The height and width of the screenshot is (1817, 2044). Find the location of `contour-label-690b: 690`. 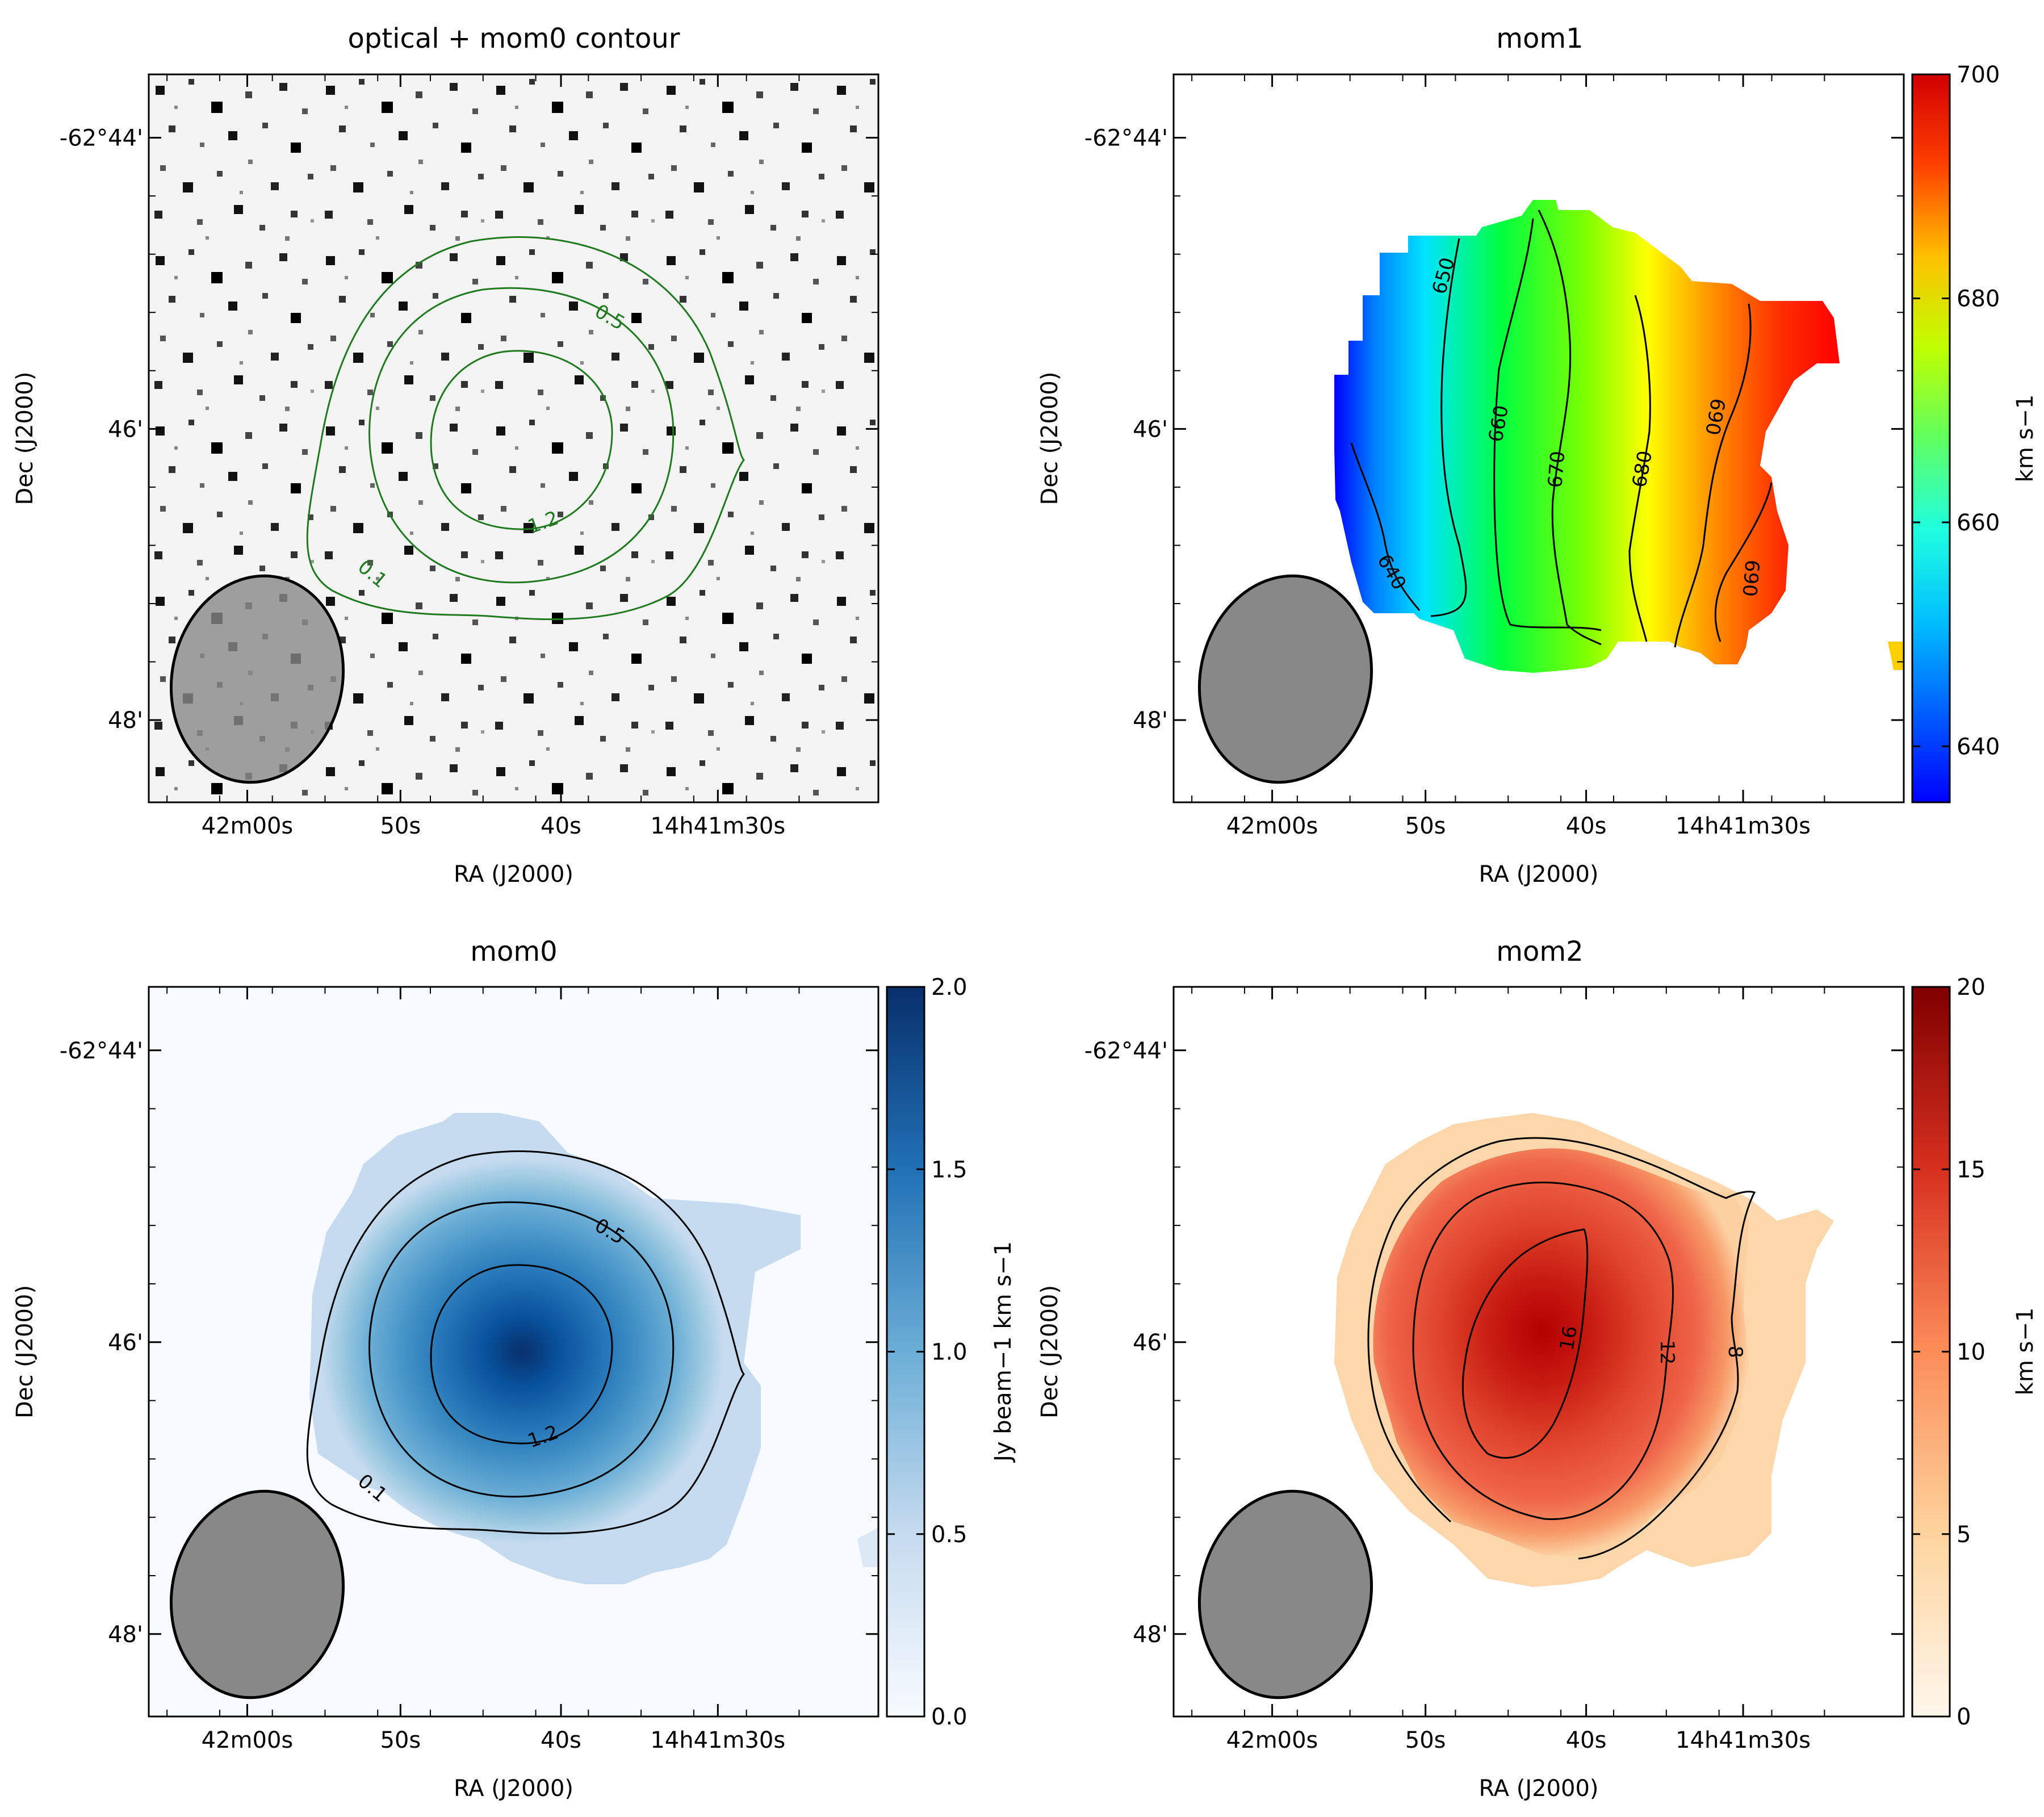

contour-label-690b: 690 is located at coordinates (1750, 578).